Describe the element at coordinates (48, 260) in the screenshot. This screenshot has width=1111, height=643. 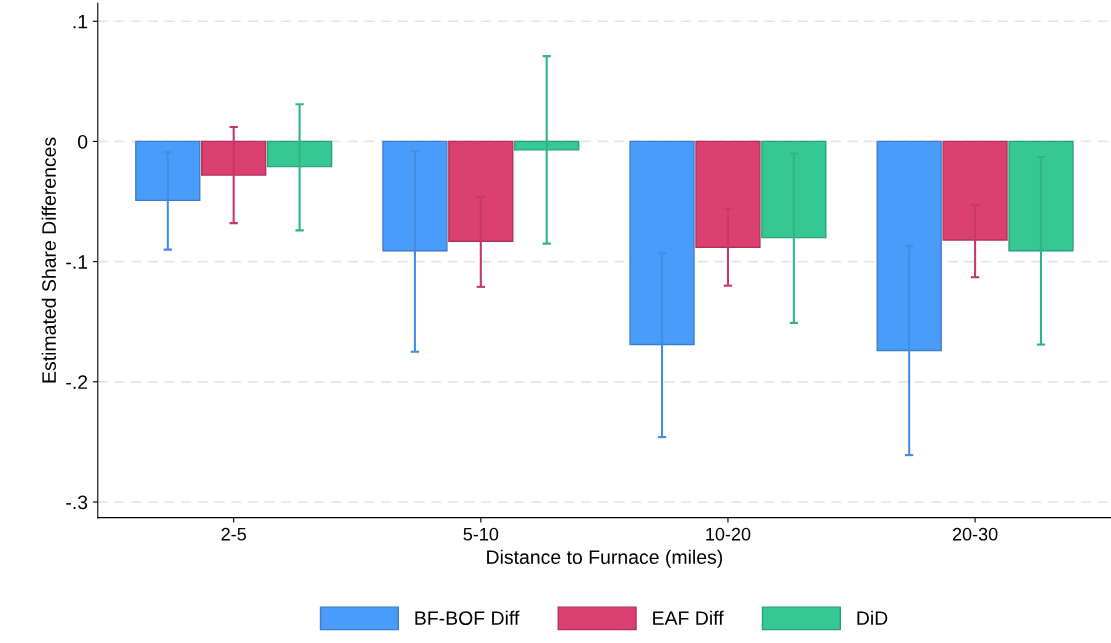
I see `y-axis-title: Estimated Share Differences` at that location.